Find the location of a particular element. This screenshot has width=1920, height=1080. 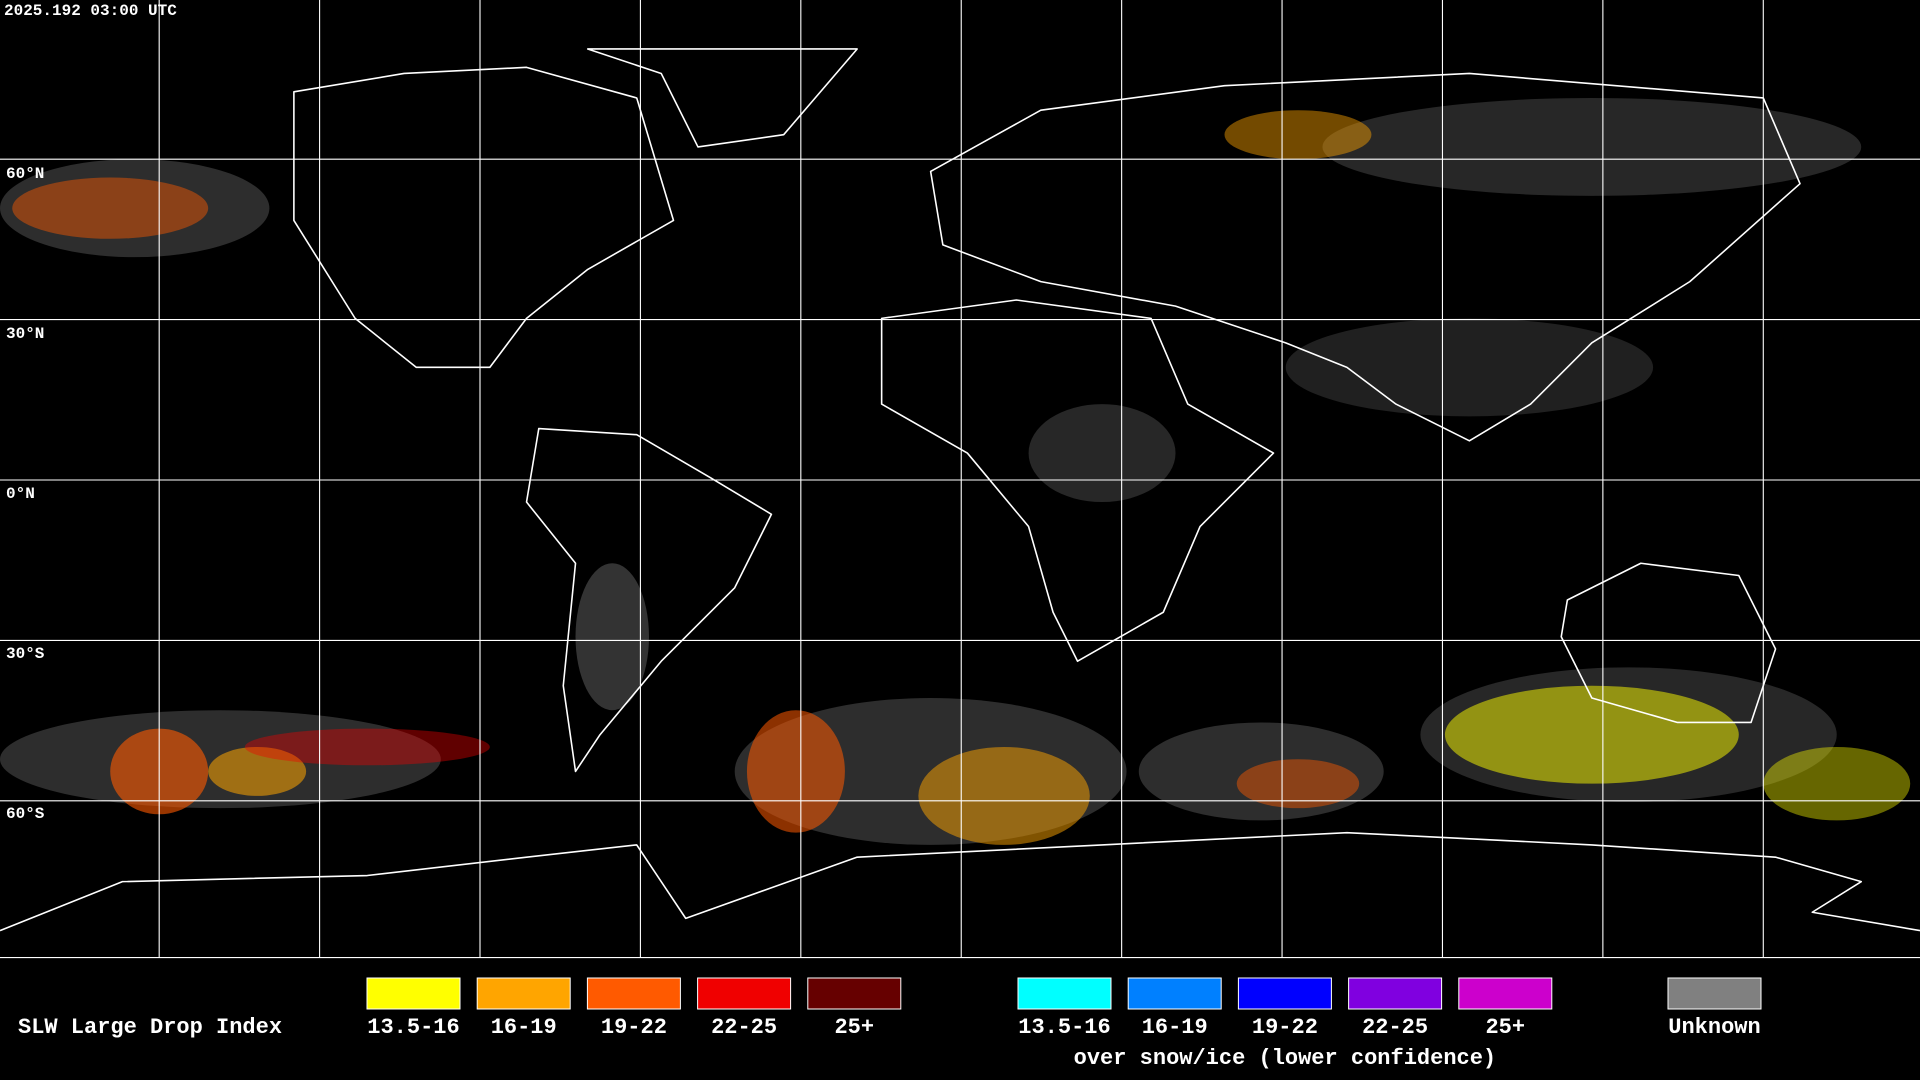

timestamp: 2025.192 03:00 UTC is located at coordinates (90, 11).